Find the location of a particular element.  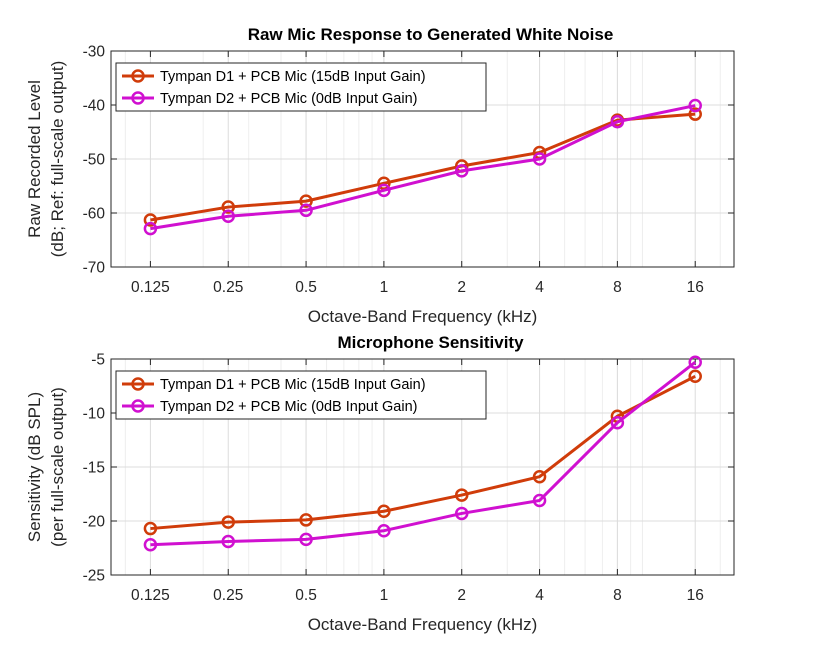

y-tick-label: -10 is located at coordinates (94, 414).